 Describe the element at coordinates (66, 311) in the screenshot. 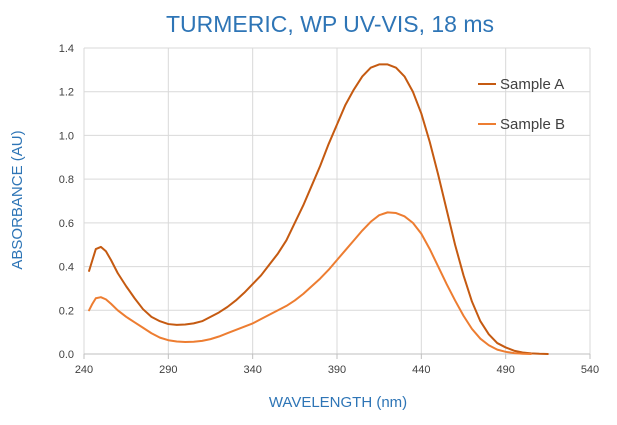

I see `y-tick-label: 0.2` at that location.